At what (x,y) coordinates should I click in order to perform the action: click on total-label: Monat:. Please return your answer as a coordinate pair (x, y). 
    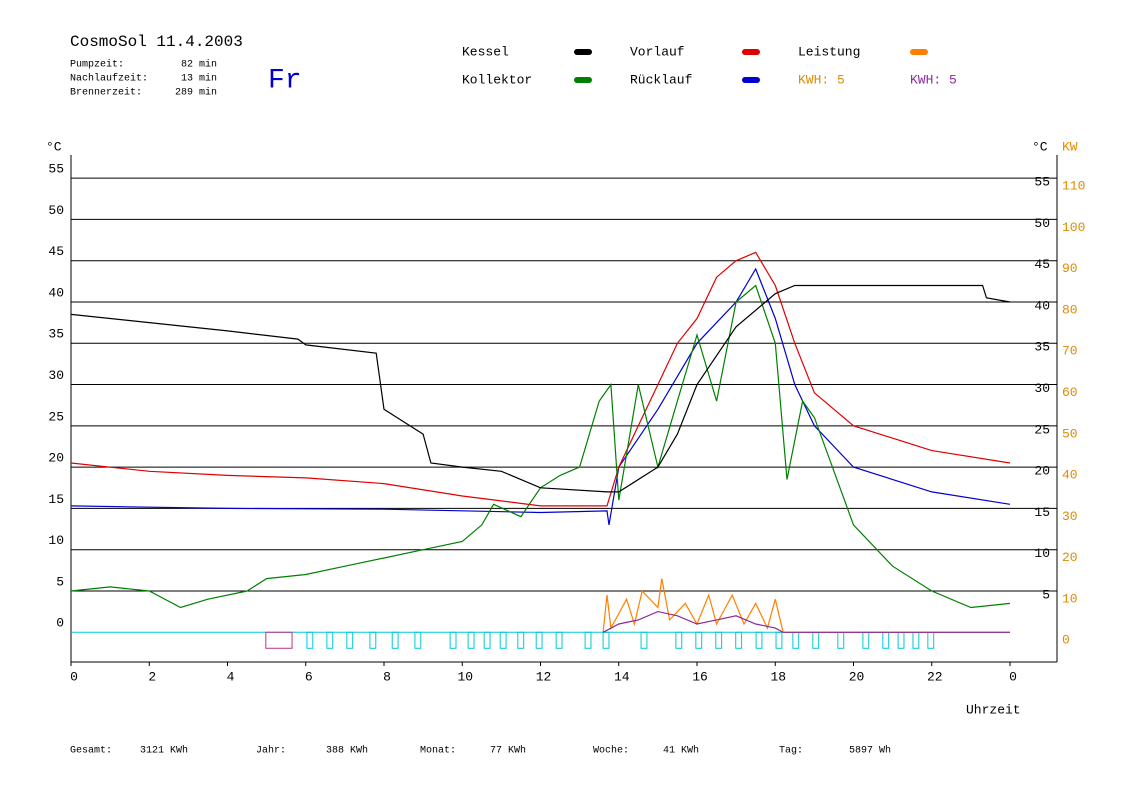
    Looking at the image, I should click on (438, 751).